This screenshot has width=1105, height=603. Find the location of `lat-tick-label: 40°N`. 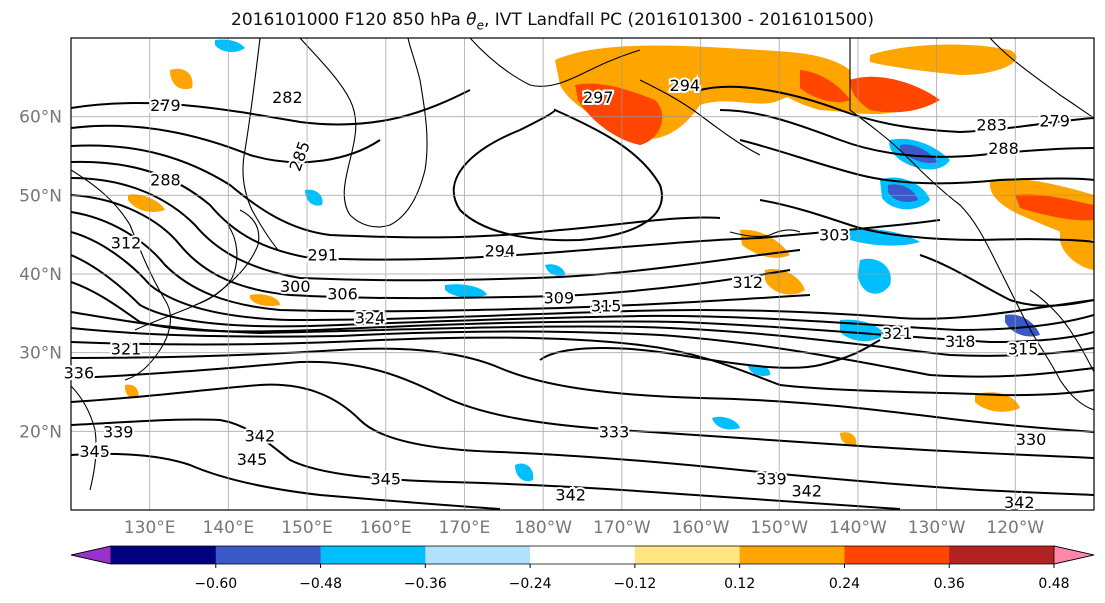

lat-tick-label: 40°N is located at coordinates (40, 275).